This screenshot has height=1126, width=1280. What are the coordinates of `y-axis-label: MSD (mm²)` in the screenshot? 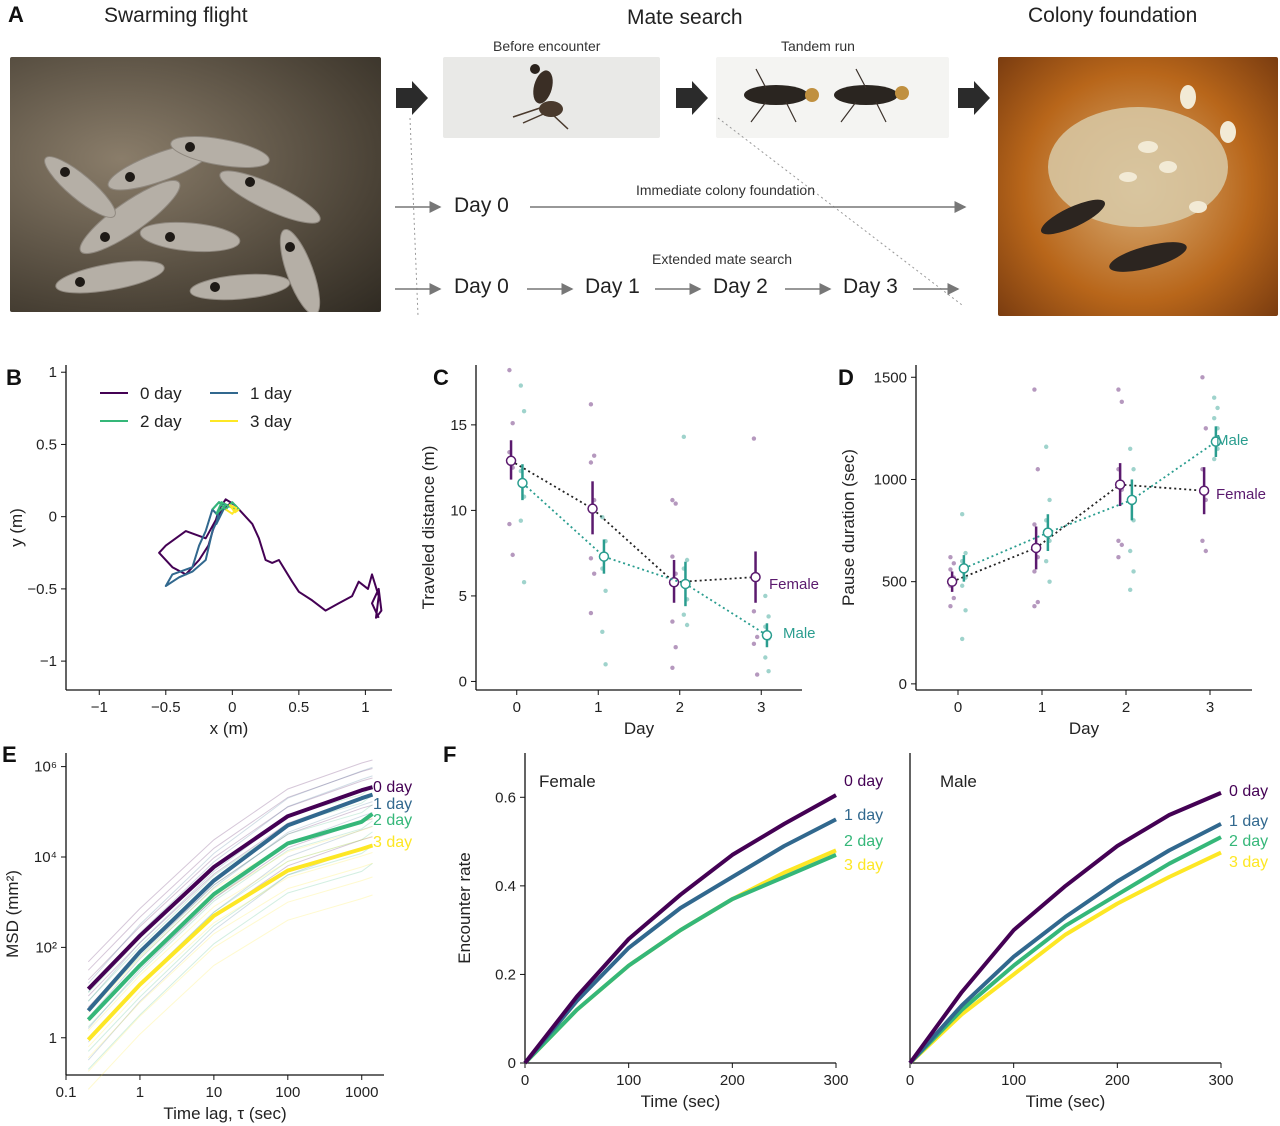 It's located at (12, 914).